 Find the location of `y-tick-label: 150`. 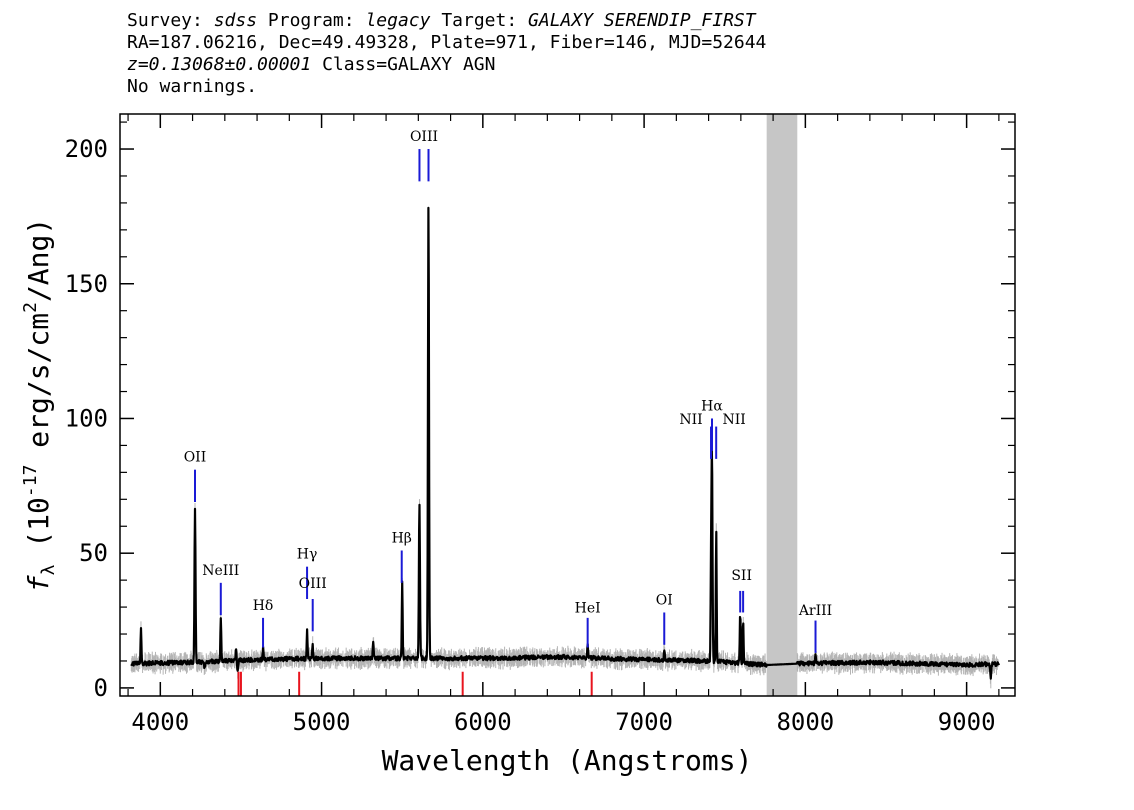

y-tick-label: 150 is located at coordinates (86, 284).